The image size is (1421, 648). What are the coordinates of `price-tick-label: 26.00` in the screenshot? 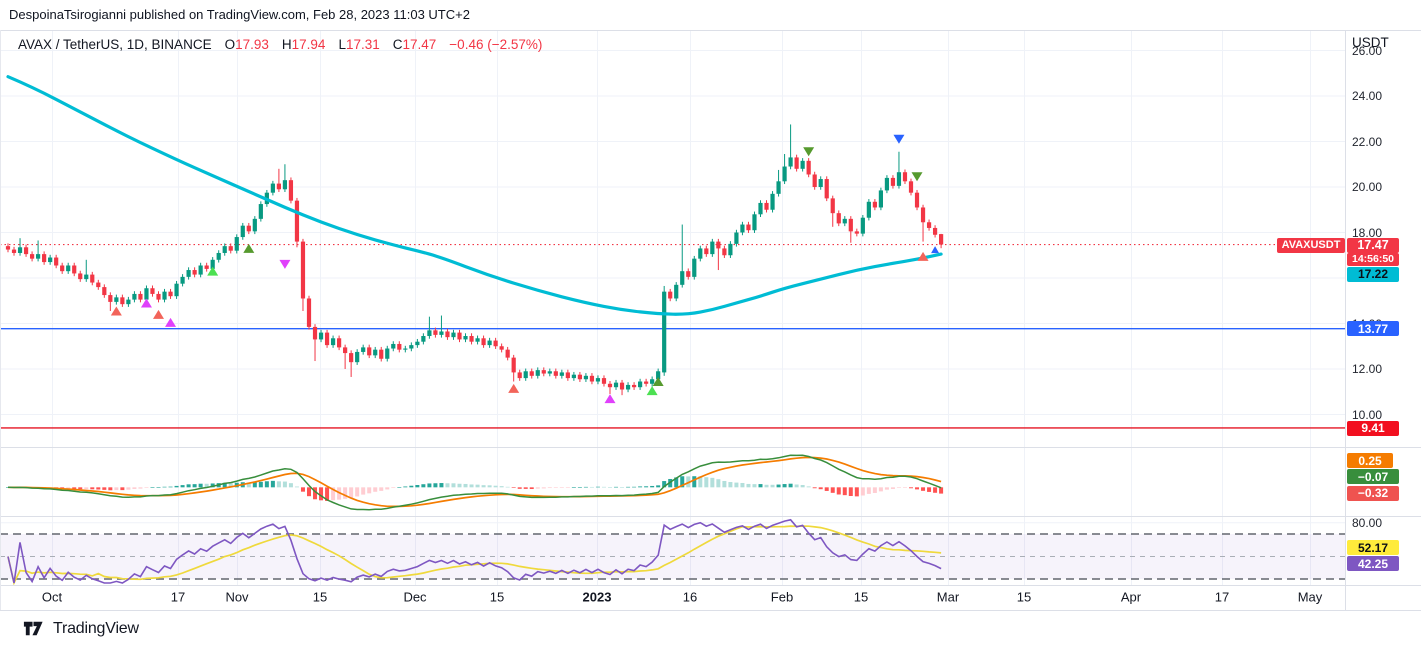 It's located at (1367, 50).